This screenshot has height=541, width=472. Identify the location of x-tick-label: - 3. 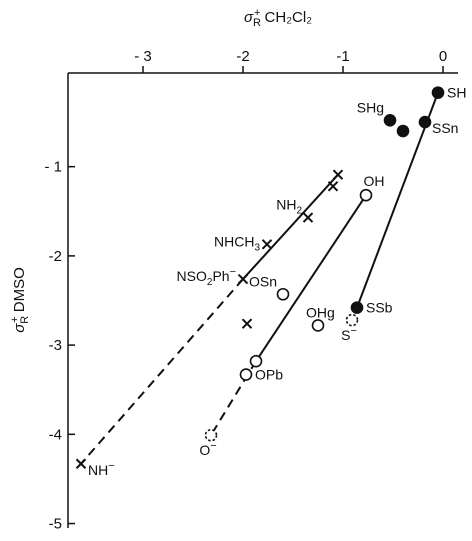
(143, 56).